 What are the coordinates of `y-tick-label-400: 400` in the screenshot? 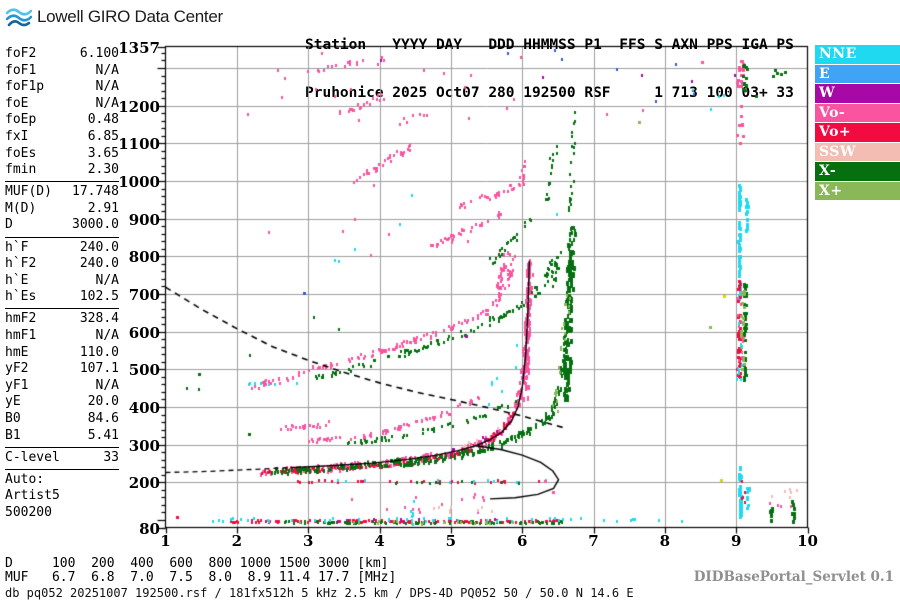 It's located at (144, 407).